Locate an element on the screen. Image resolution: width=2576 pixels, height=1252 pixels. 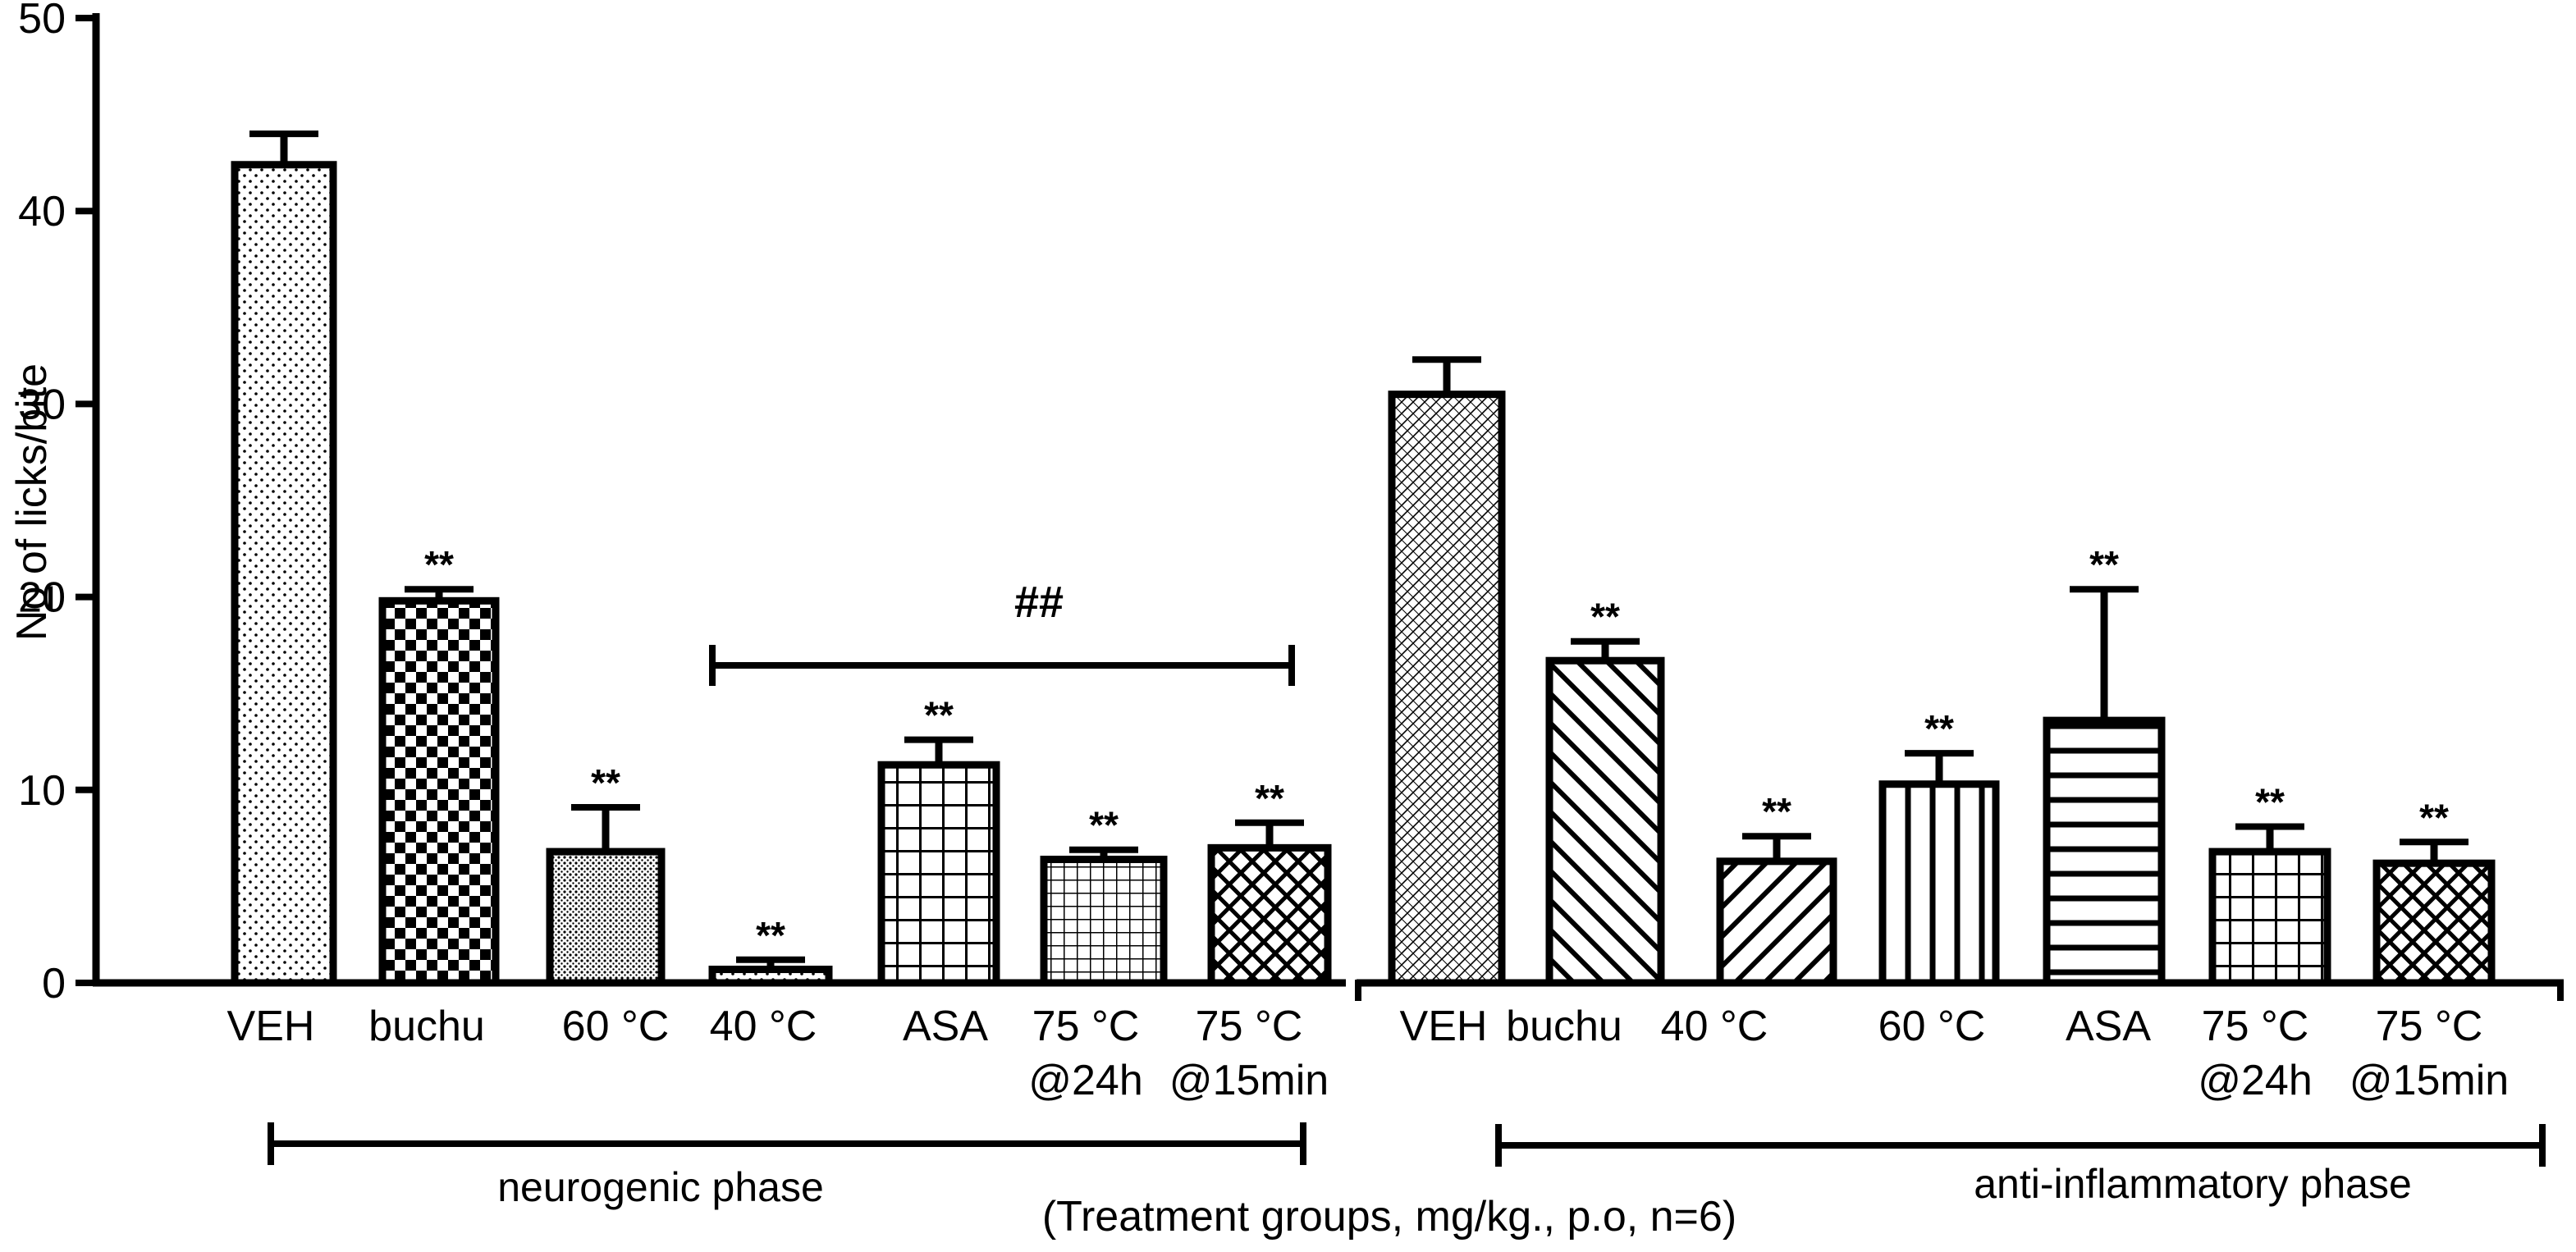
y-tick-label-40: 40 is located at coordinates (42, 211).